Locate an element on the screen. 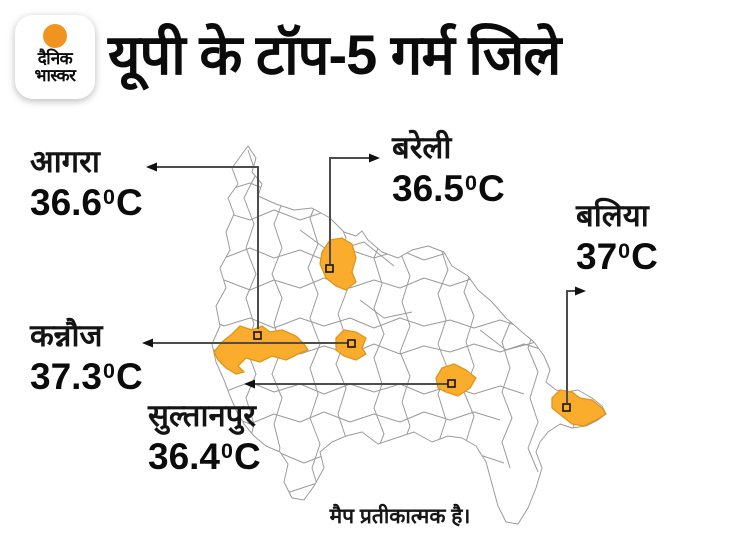 The width and height of the screenshot is (730, 560). callout-line-agra is located at coordinates (207, 247).